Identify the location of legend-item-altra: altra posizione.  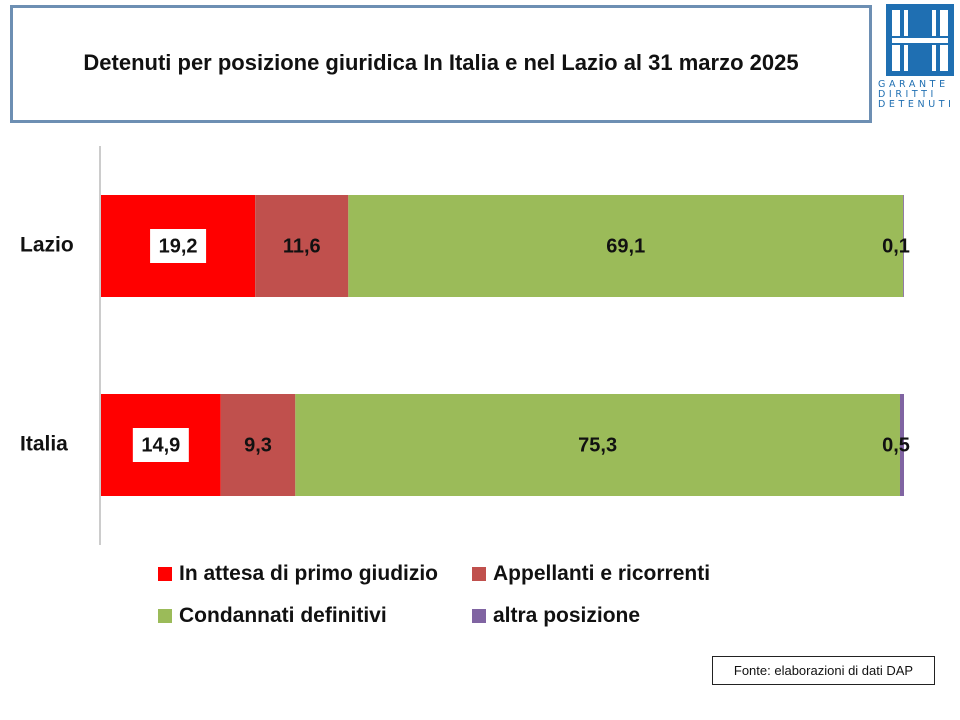
(556, 616).